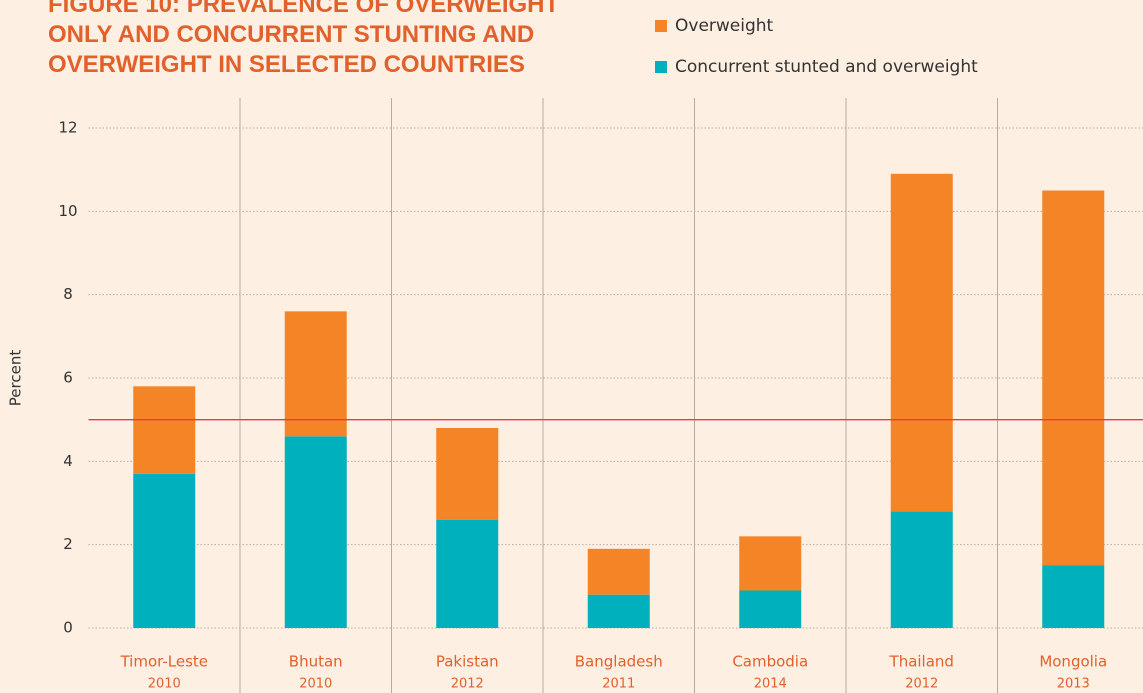  Describe the element at coordinates (163, 662) in the screenshot. I see `x-tick-label: Timor-Leste` at that location.